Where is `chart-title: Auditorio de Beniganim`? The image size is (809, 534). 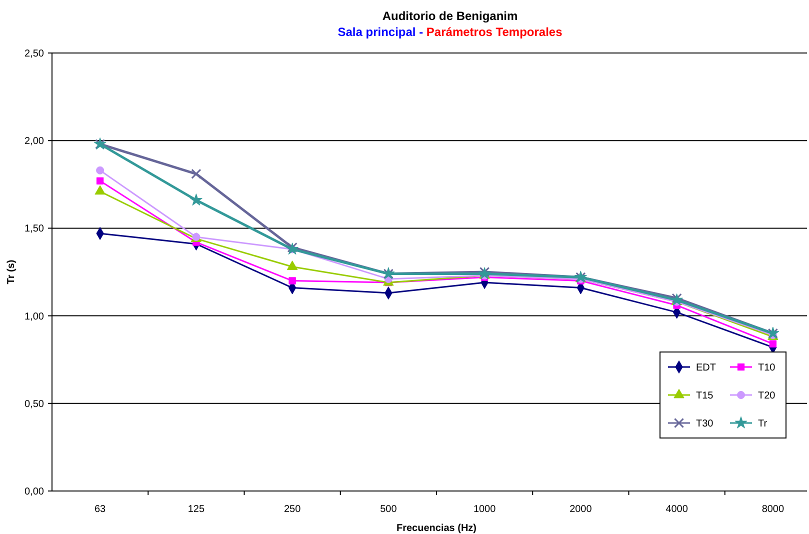
chart-title: Auditorio de Beniganim is located at coordinates (450, 16).